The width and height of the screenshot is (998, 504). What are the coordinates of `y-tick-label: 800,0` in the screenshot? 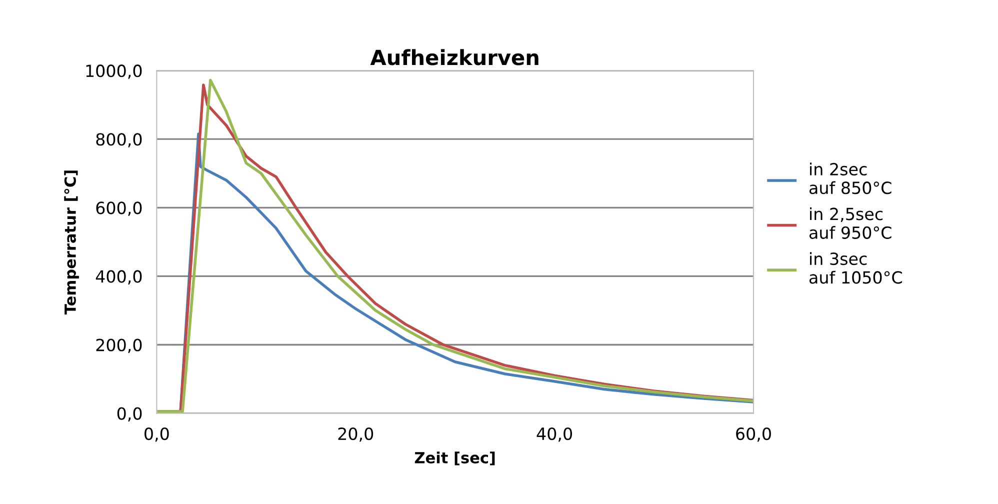 It's located at (119, 140).